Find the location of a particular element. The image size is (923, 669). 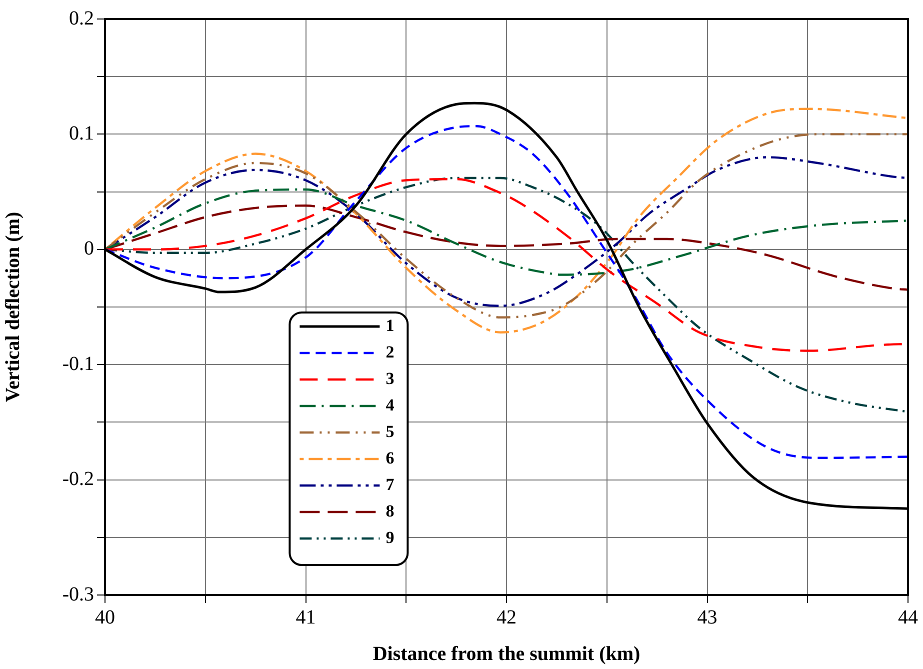

y-axis-title: Vertical deflection (m) is located at coordinates (13, 307).